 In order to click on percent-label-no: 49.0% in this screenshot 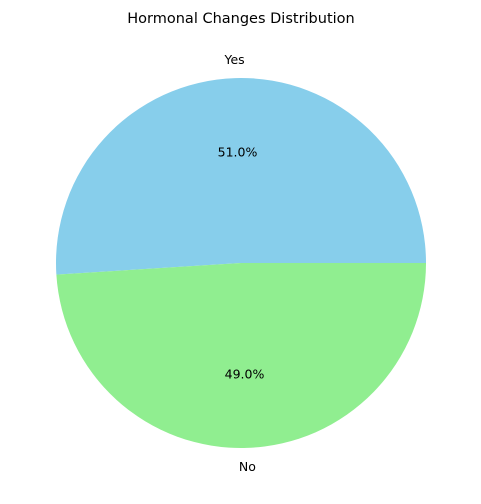, I will do `click(245, 373)`.